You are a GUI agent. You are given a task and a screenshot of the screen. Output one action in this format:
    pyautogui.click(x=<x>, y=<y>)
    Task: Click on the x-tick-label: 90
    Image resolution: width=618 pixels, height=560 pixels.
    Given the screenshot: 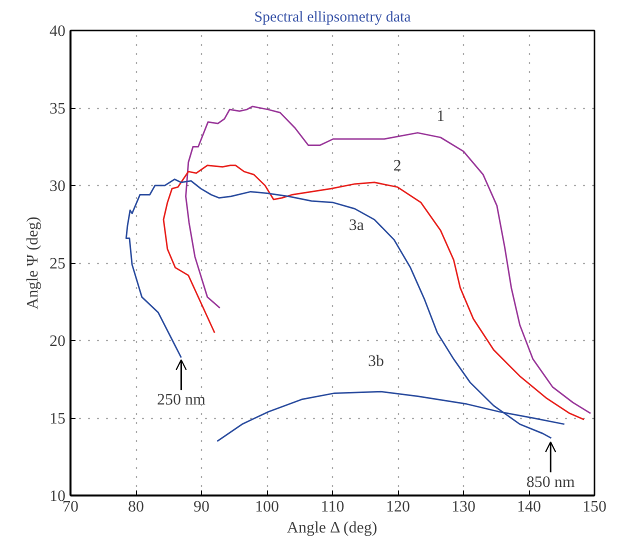 What is the action you would take?
    pyautogui.click(x=202, y=507)
    